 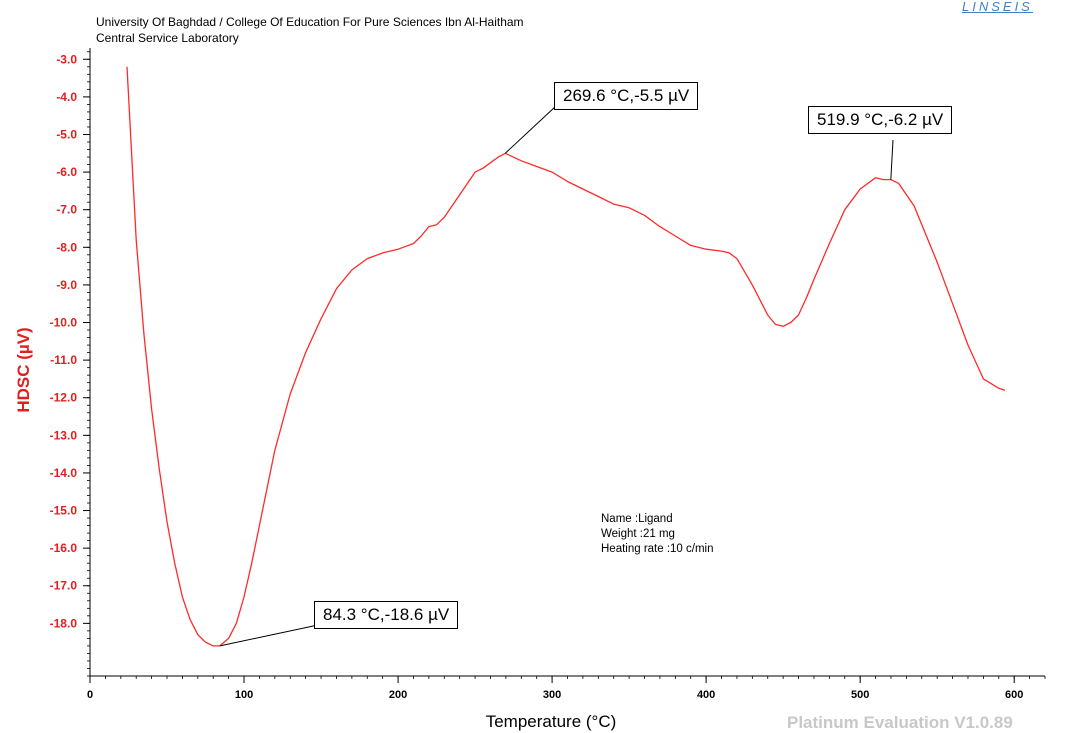 I want to click on linseis-logo: LINSEIS, so click(x=997, y=7).